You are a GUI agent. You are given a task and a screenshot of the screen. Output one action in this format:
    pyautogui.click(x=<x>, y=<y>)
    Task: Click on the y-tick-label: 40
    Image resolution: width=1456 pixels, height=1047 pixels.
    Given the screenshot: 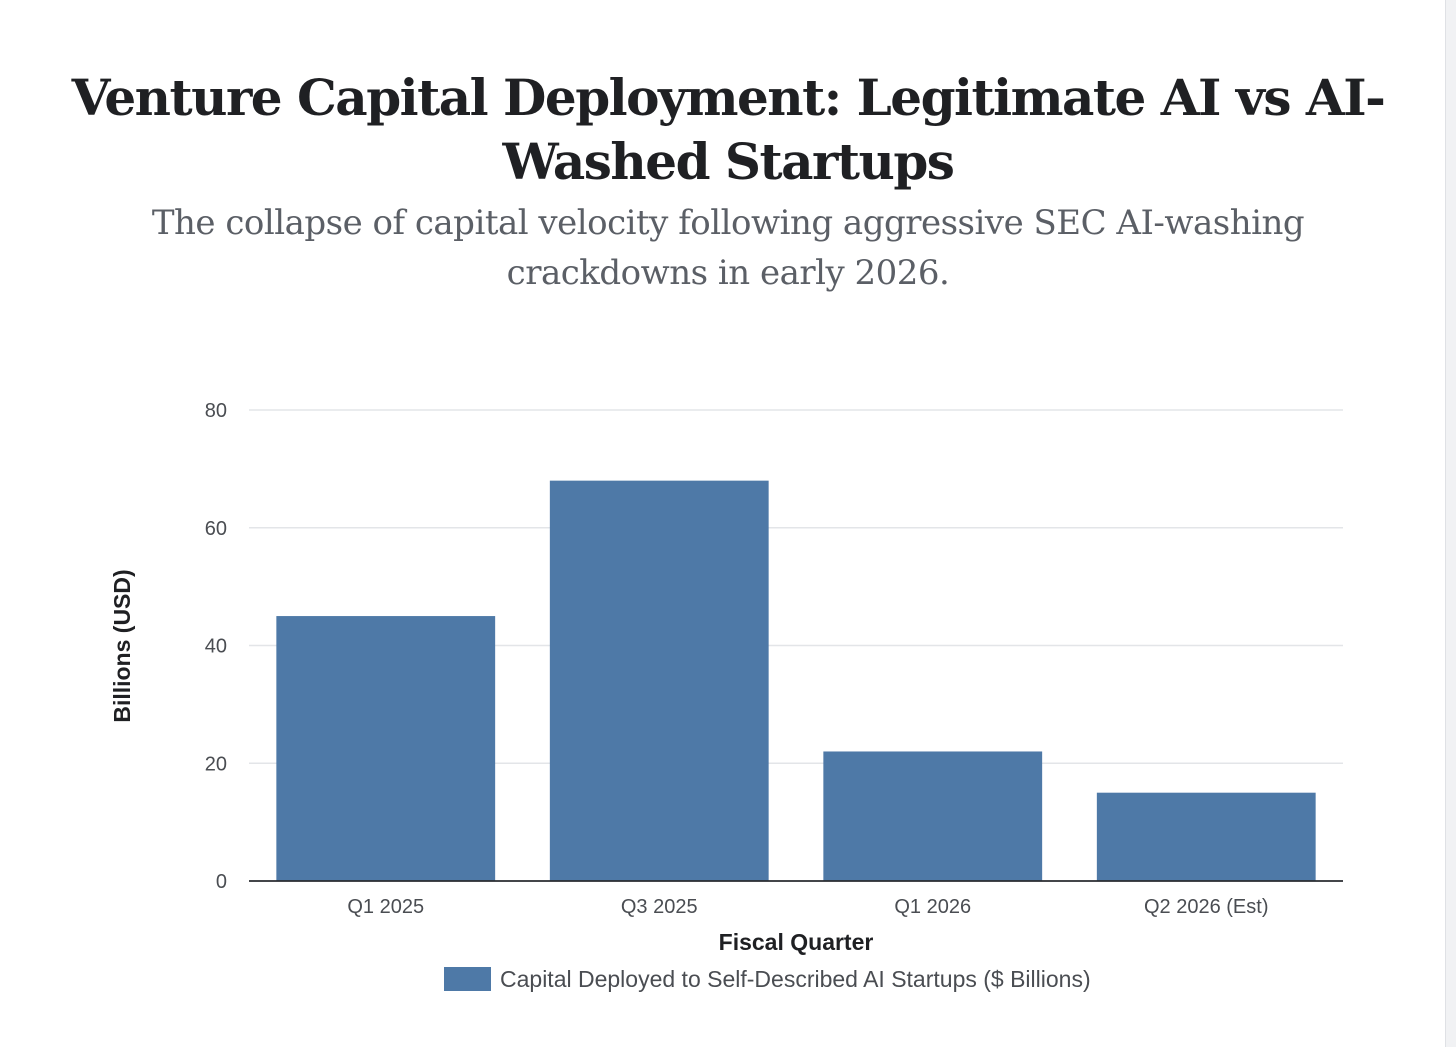 What is the action you would take?
    pyautogui.click(x=216, y=647)
    